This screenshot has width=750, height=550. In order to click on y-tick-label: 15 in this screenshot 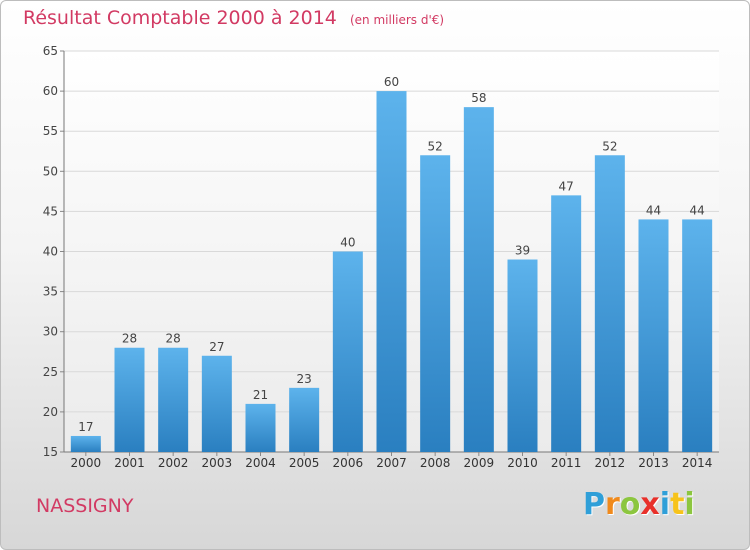, I will do `click(50, 452)`.